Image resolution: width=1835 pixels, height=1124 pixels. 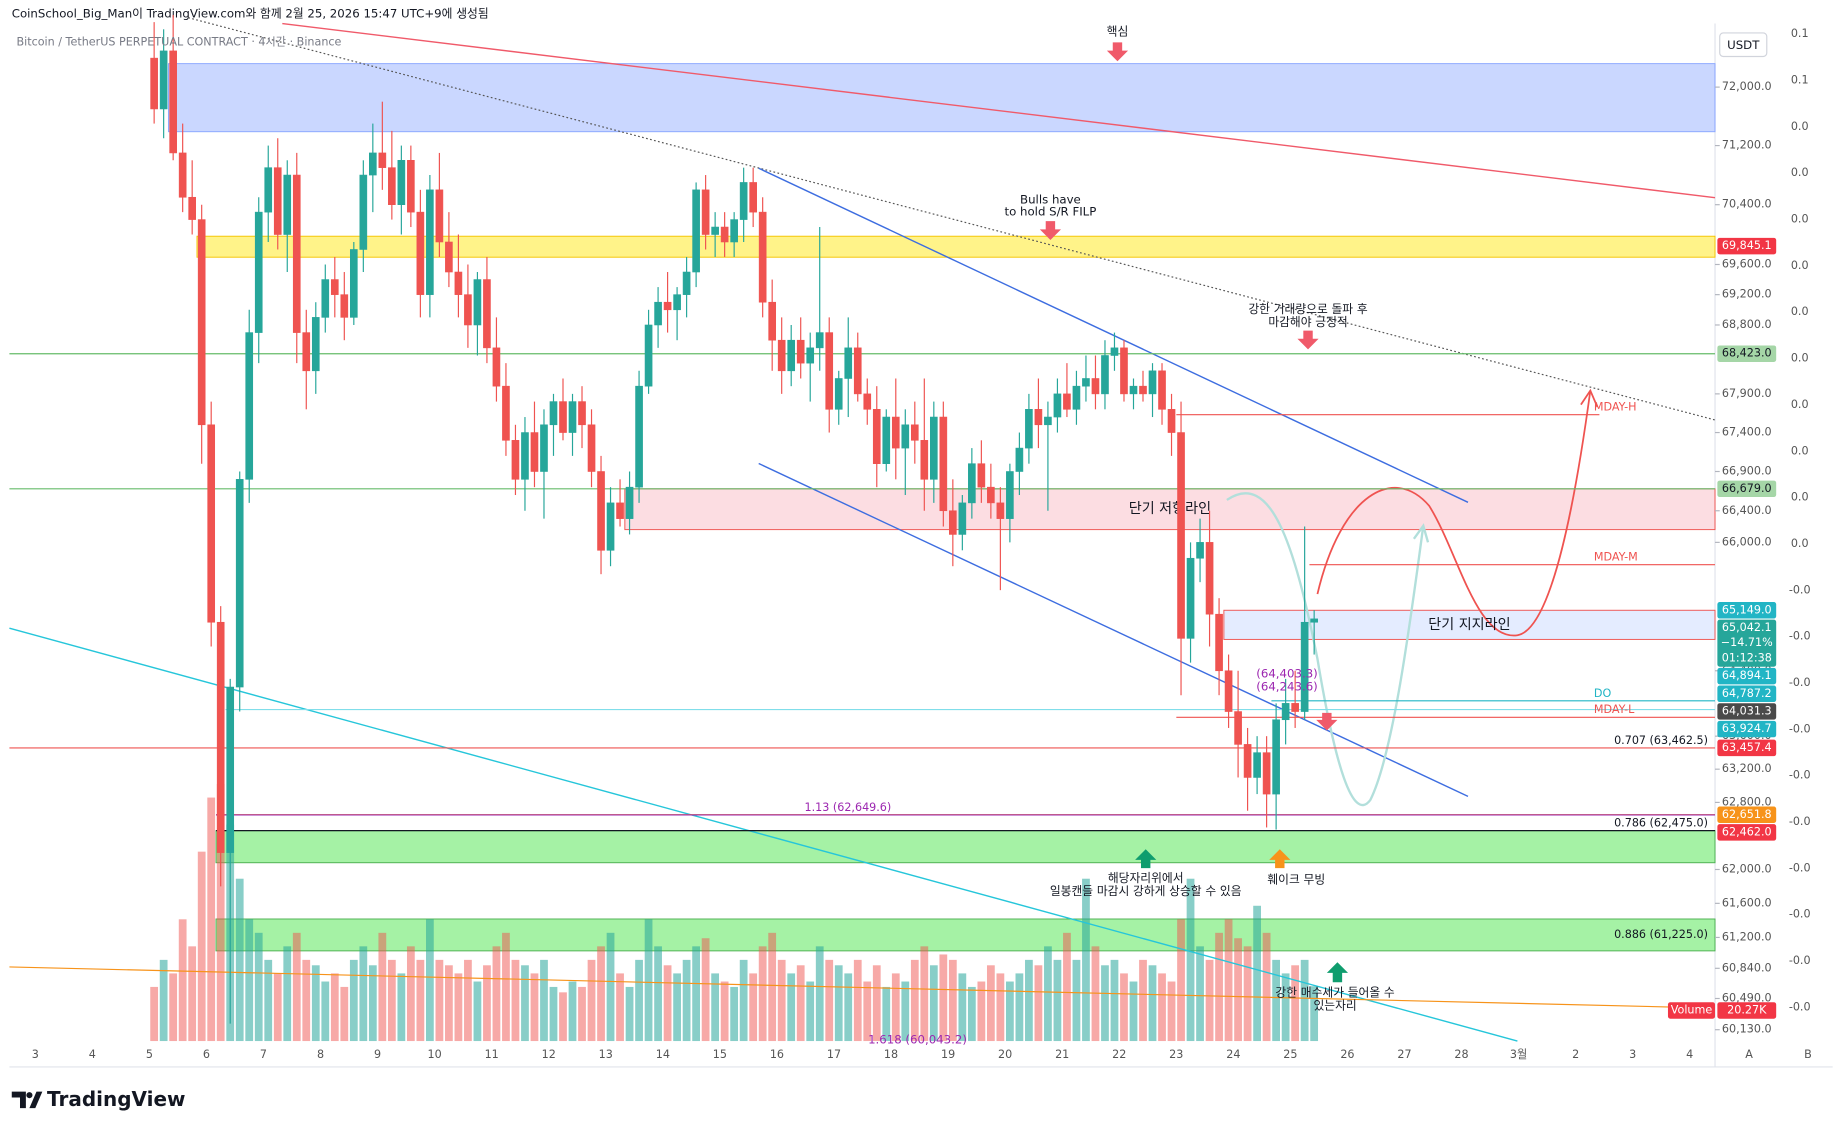 What do you see at coordinates (1615, 407) in the screenshot?
I see `level-label: MDAY-H` at bounding box center [1615, 407].